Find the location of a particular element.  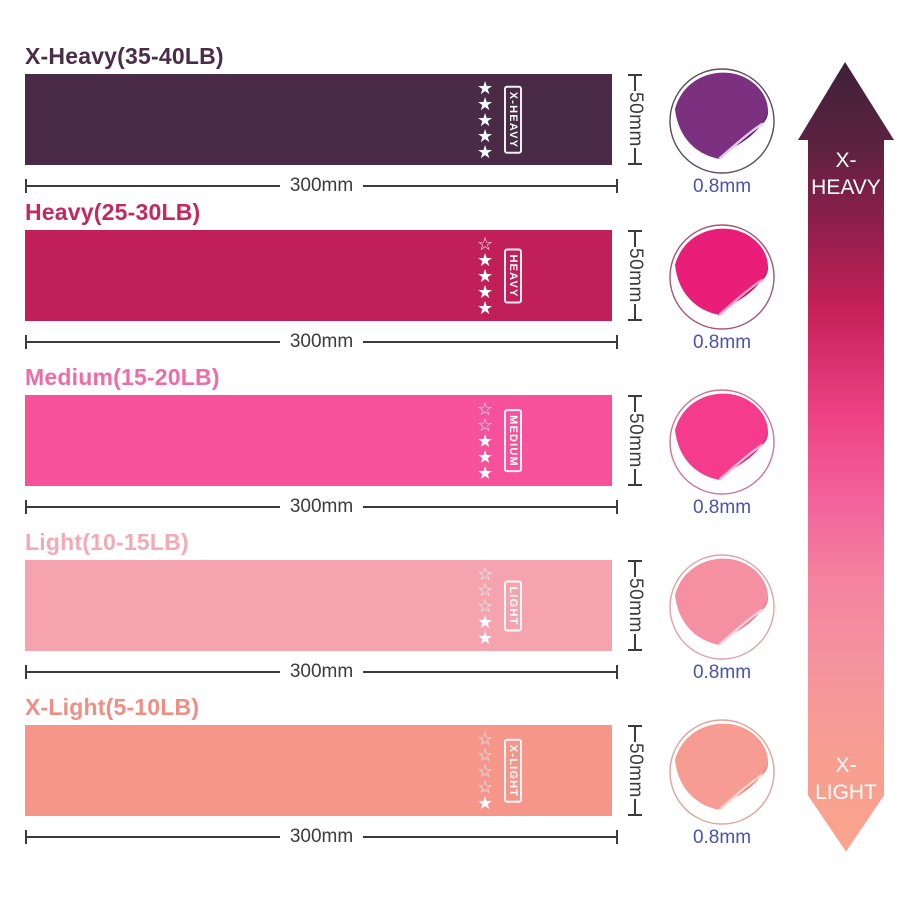

star-rating: ☆ ☆ ★ ★ ★ is located at coordinates (485, 440).